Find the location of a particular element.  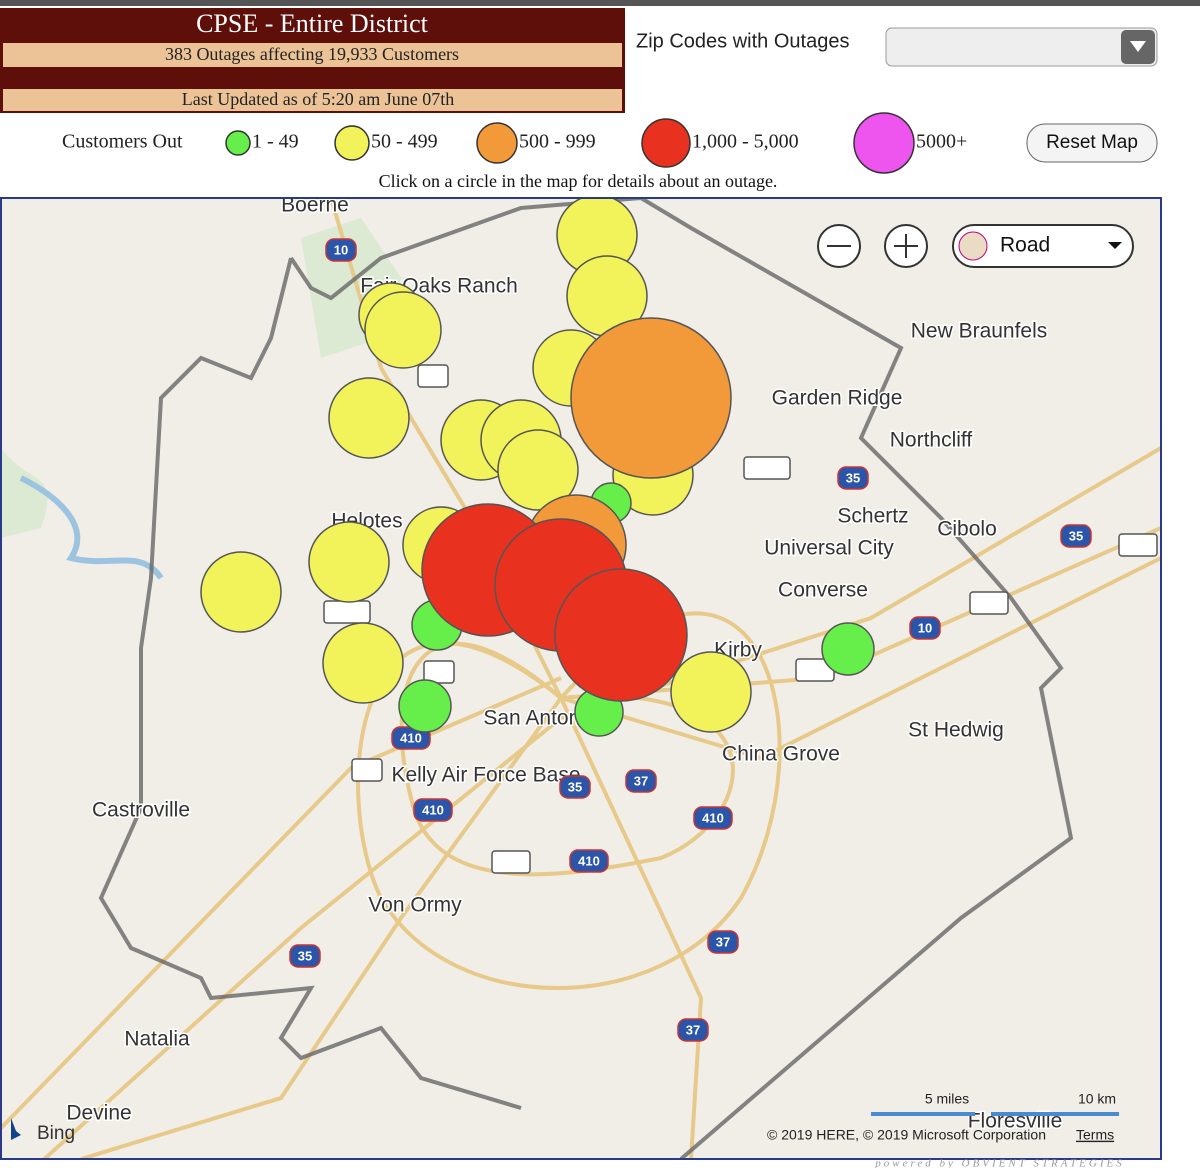

zip-dropdown is located at coordinates (1021, 47).